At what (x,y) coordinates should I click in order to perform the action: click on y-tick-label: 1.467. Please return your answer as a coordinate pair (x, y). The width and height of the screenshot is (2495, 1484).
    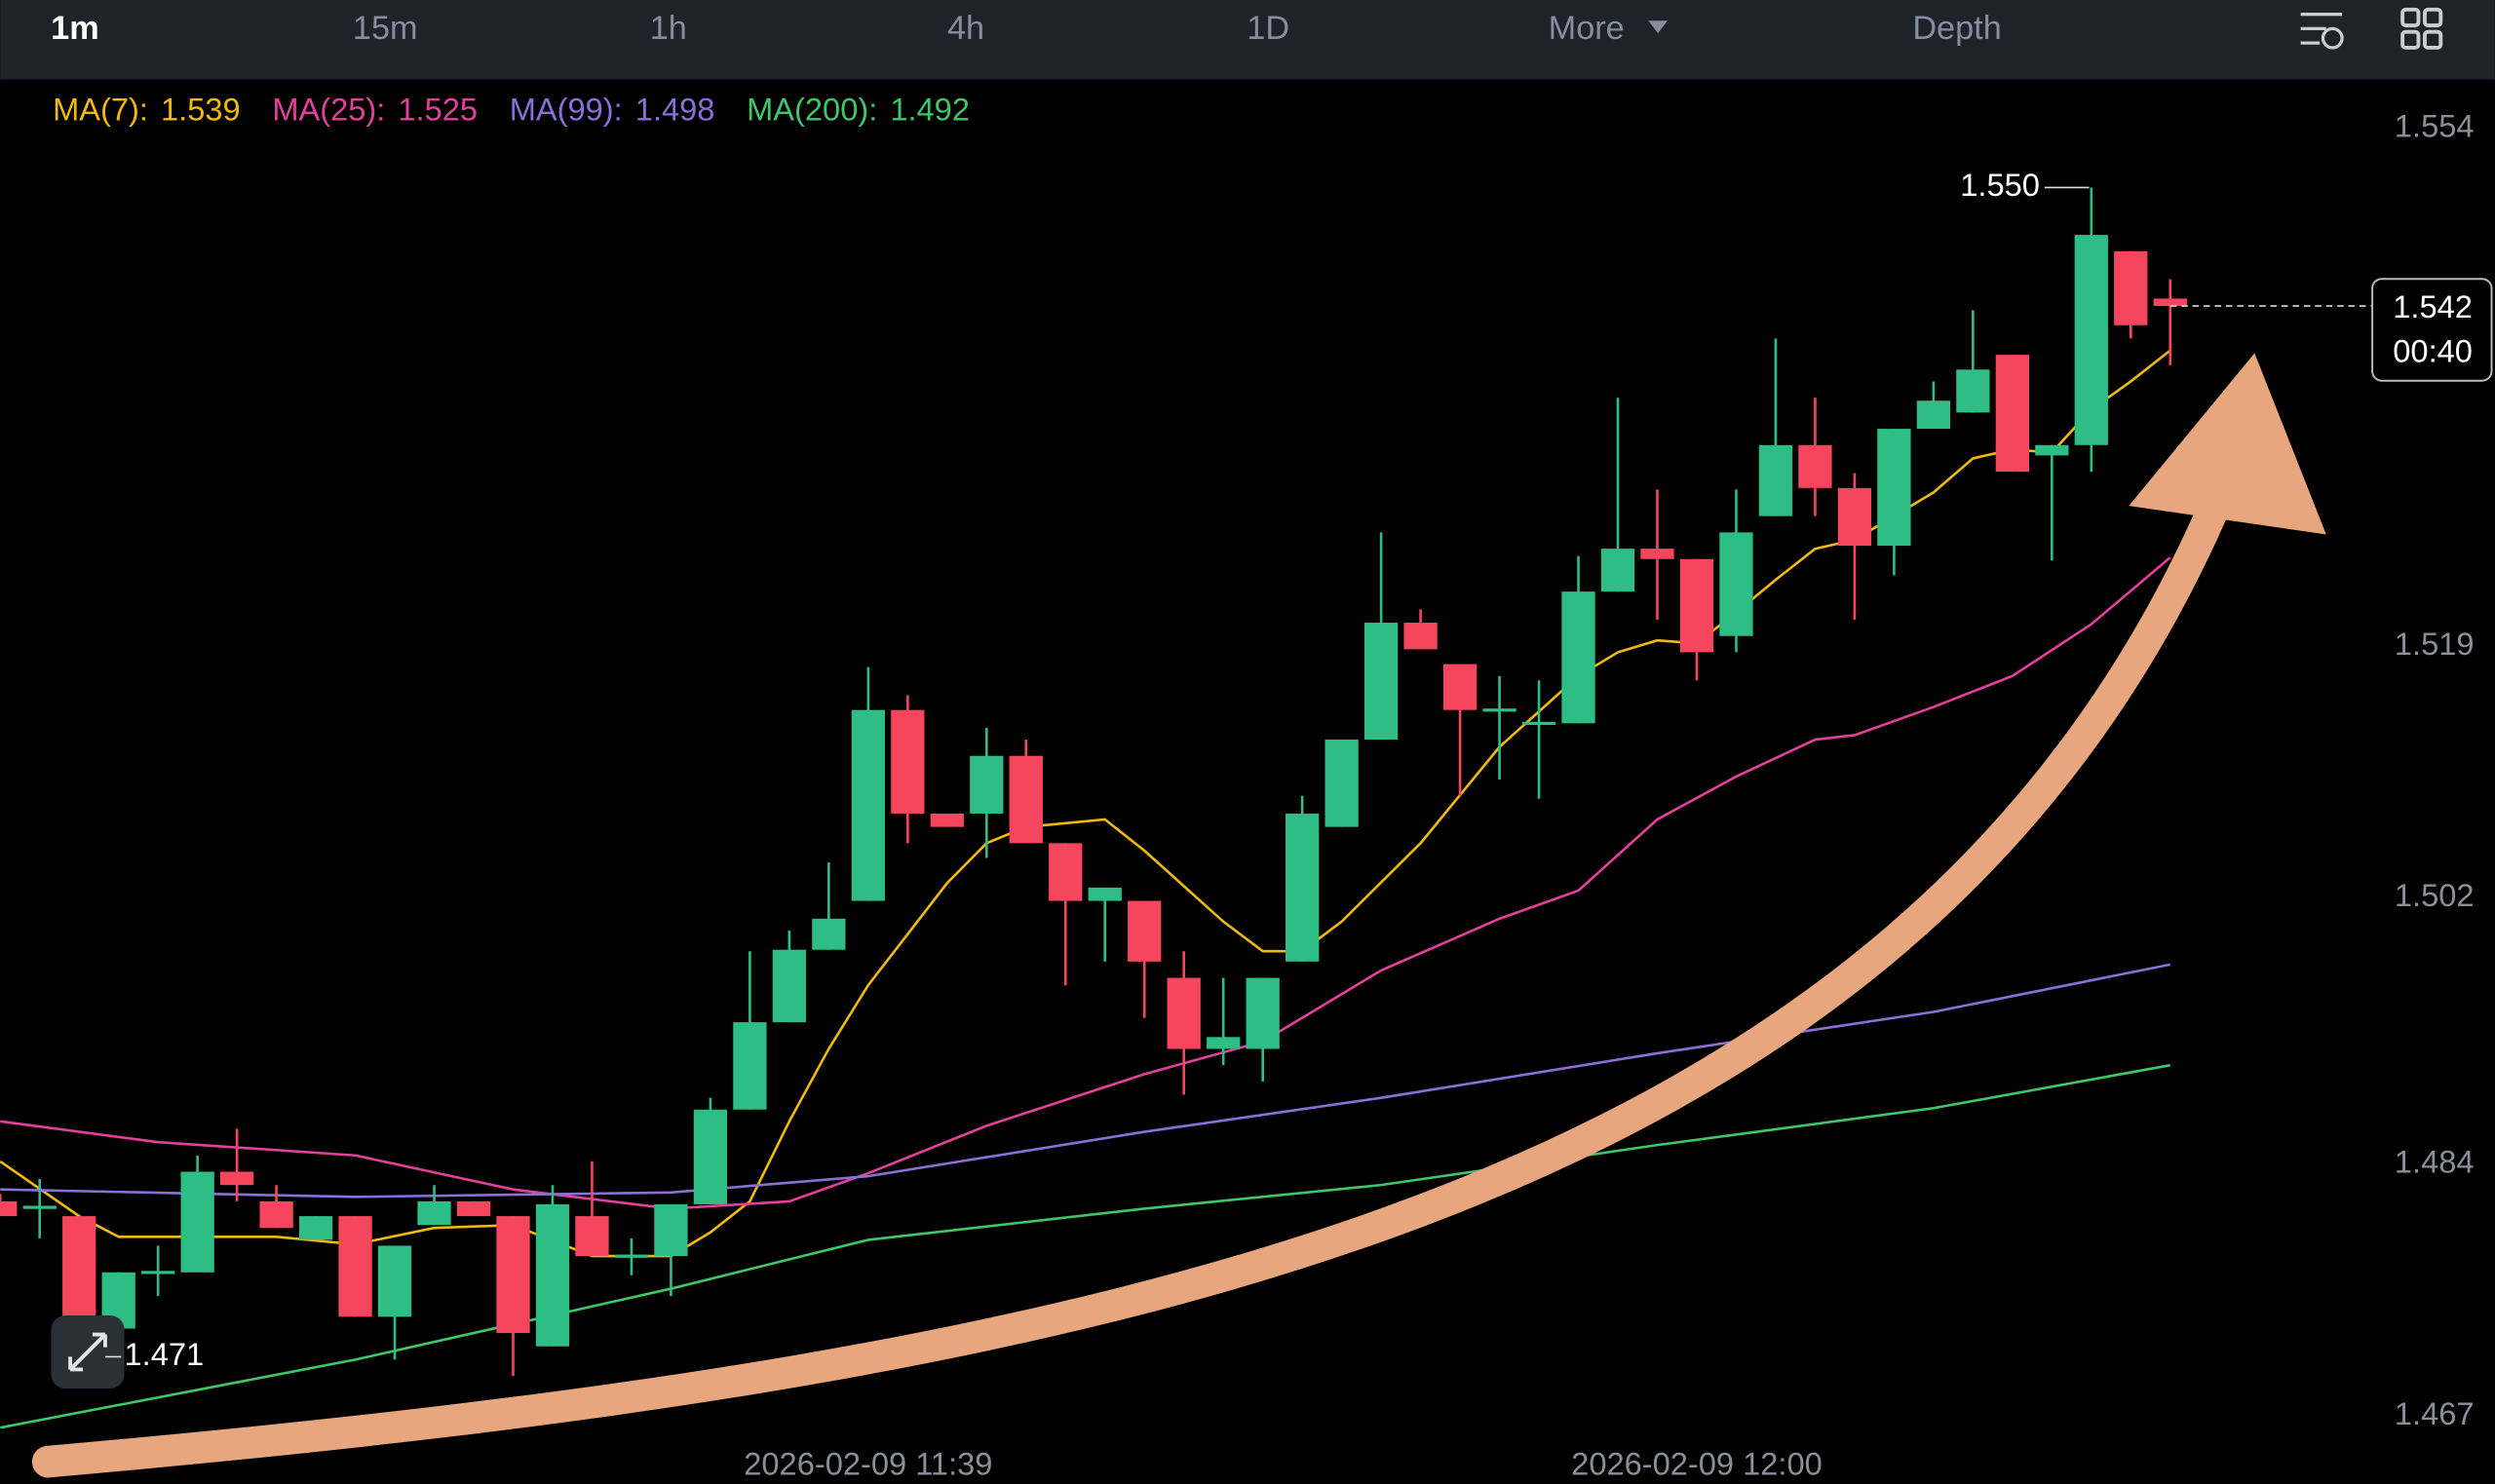
    Looking at the image, I should click on (2435, 1413).